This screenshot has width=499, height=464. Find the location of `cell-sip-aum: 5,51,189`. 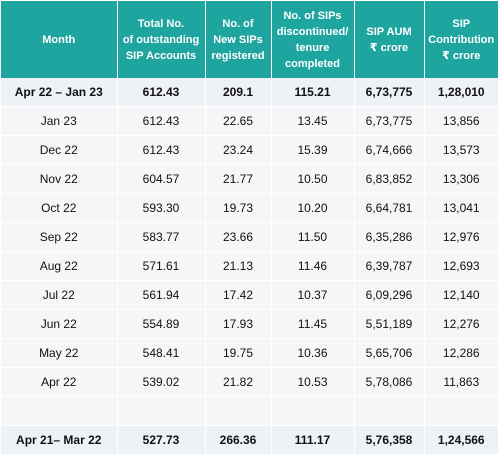

cell-sip-aum: 5,51,189 is located at coordinates (389, 324).